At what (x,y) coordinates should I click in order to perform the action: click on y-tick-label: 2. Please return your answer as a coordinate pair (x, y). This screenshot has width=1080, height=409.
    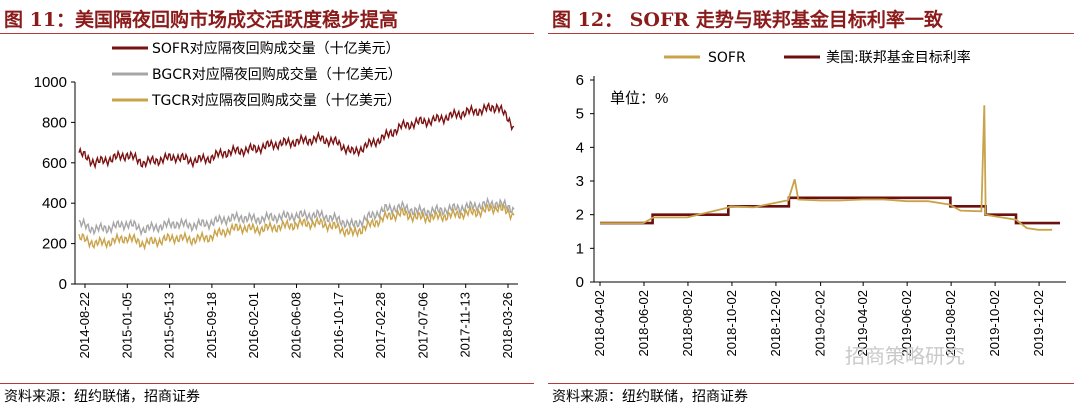
    Looking at the image, I should click on (580, 215).